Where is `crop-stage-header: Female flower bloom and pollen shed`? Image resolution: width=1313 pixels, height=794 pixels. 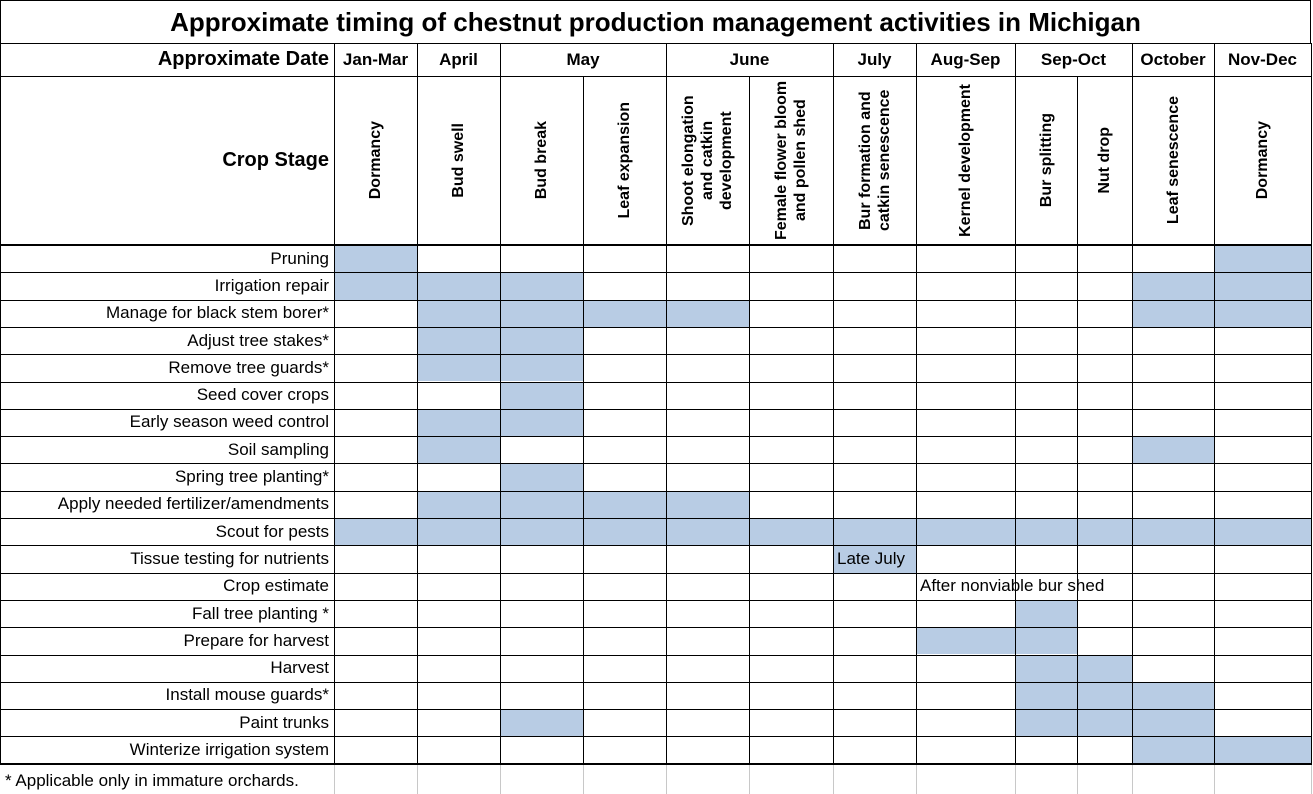 crop-stage-header: Female flower bloom and pollen shed is located at coordinates (791, 160).